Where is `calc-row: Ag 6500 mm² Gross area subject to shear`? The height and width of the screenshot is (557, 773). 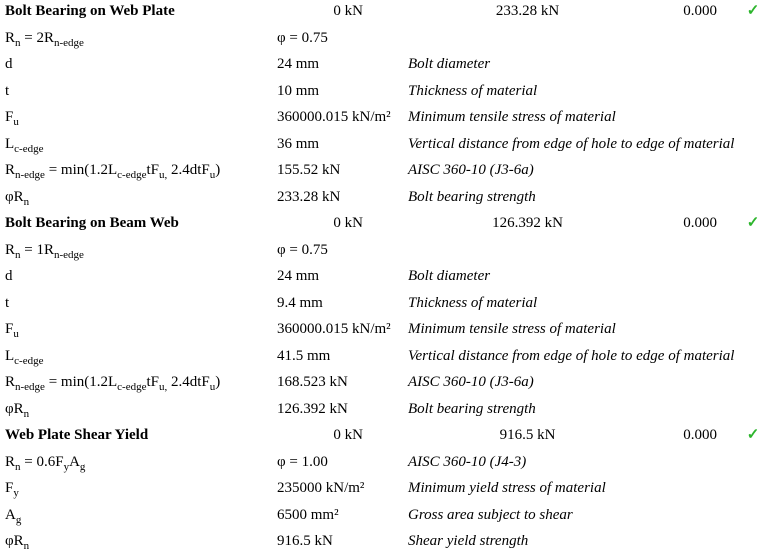
calc-row: Ag 6500 mm² Gross area subject to shear is located at coordinates (386, 517).